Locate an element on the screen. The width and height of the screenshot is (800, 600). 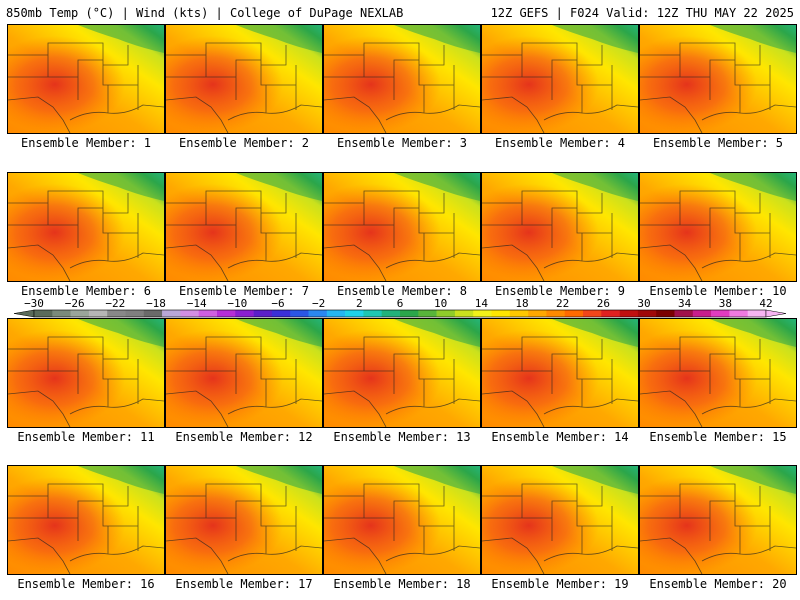
ensemble-member-caption: Ensemble Member: 11 is located at coordinates (86, 437).